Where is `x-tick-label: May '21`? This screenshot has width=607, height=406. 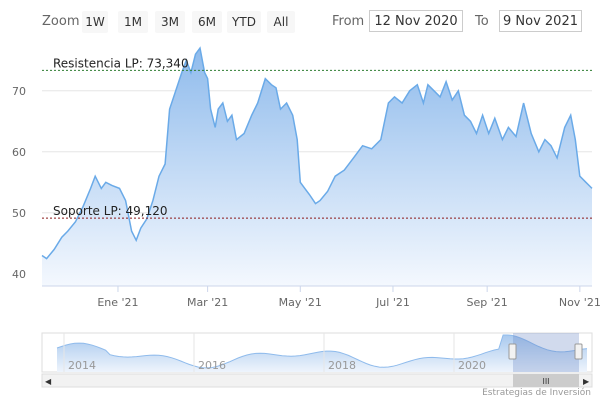
x-tick-label: May '21 is located at coordinates (300, 302).